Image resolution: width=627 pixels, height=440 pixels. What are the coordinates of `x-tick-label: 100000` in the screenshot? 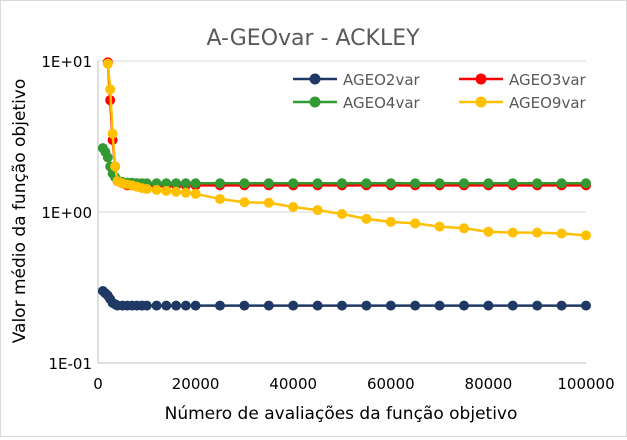 It's located at (585, 384).